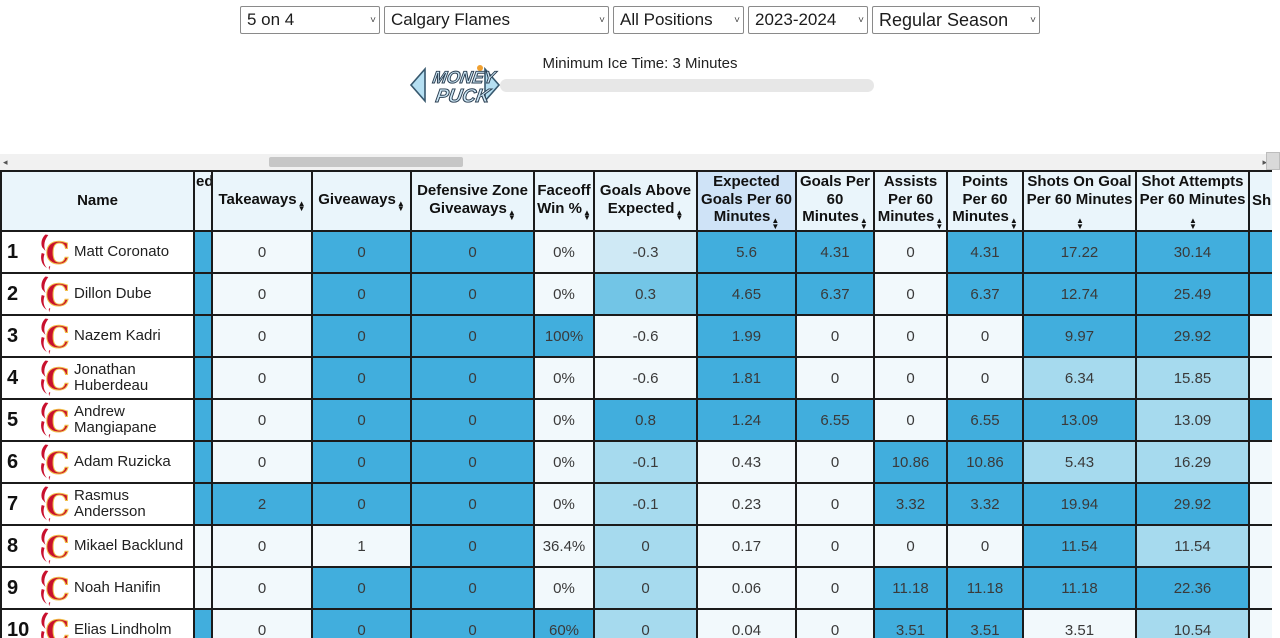 The height and width of the screenshot is (638, 1280). I want to click on stat-goals-above-expected: -0.6, so click(645, 336).